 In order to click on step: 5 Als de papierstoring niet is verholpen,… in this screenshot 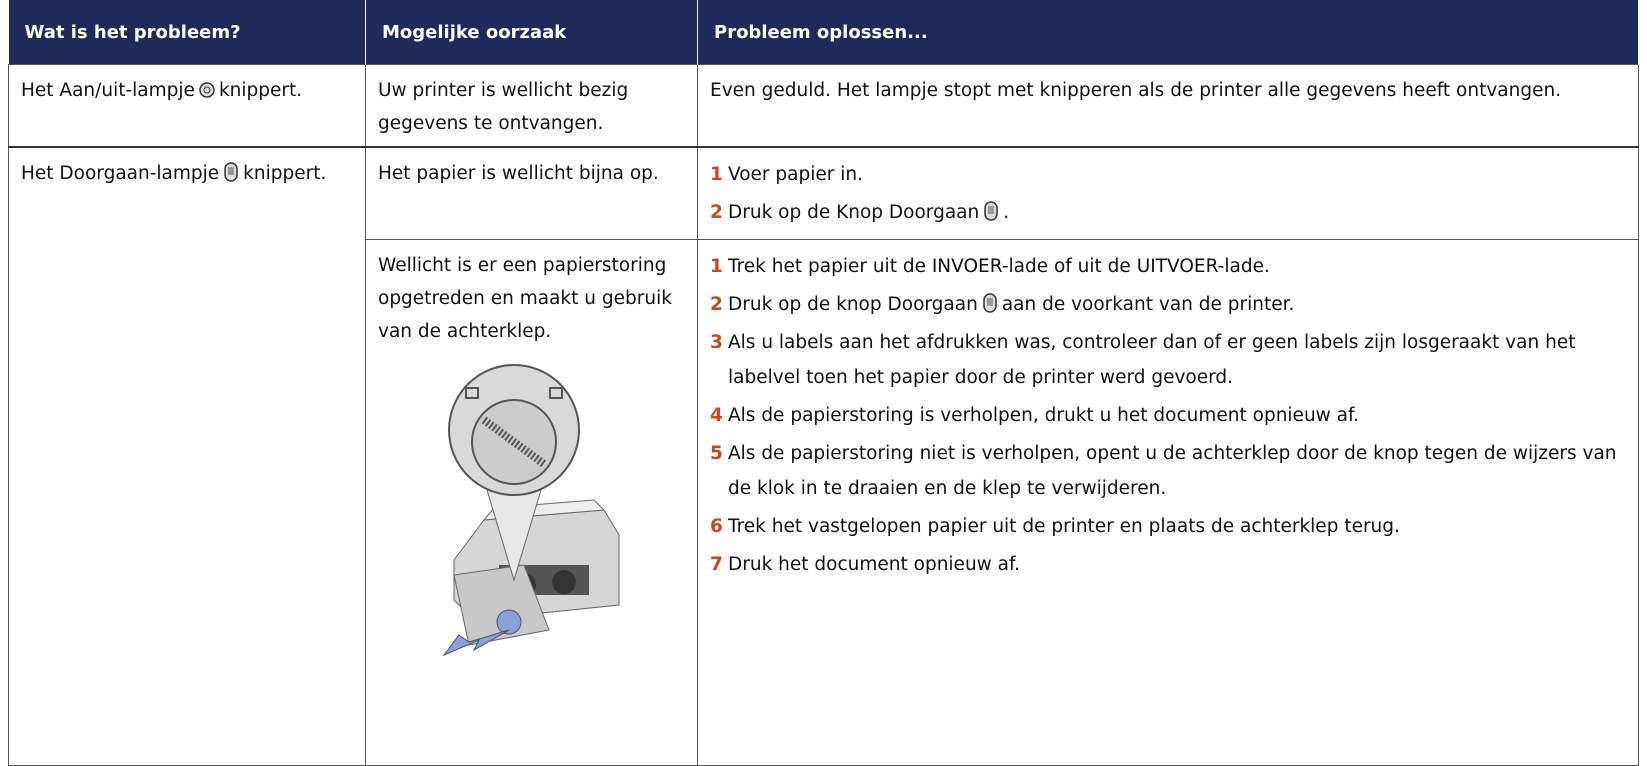, I will do `click(1168, 471)`.